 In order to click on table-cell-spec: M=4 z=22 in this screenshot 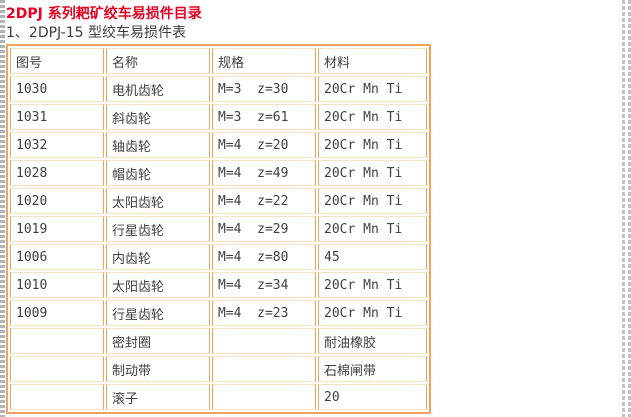, I will do `click(264, 201)`.